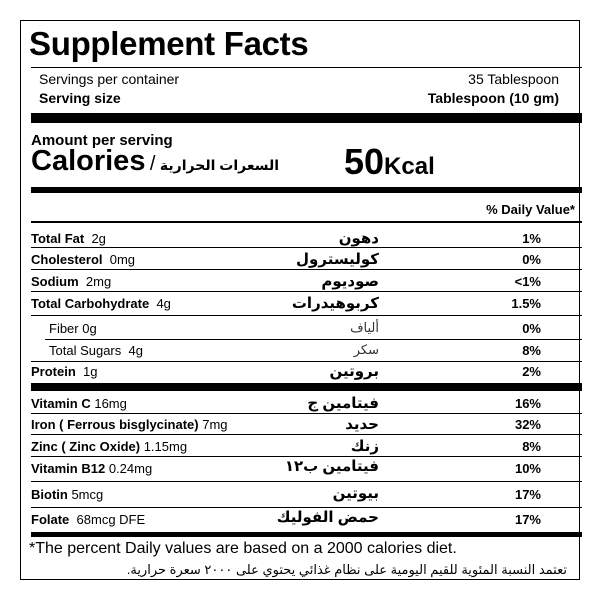 The image size is (600, 600). What do you see at coordinates (527, 494) in the screenshot?
I see `row-biotin-dv: 17%` at bounding box center [527, 494].